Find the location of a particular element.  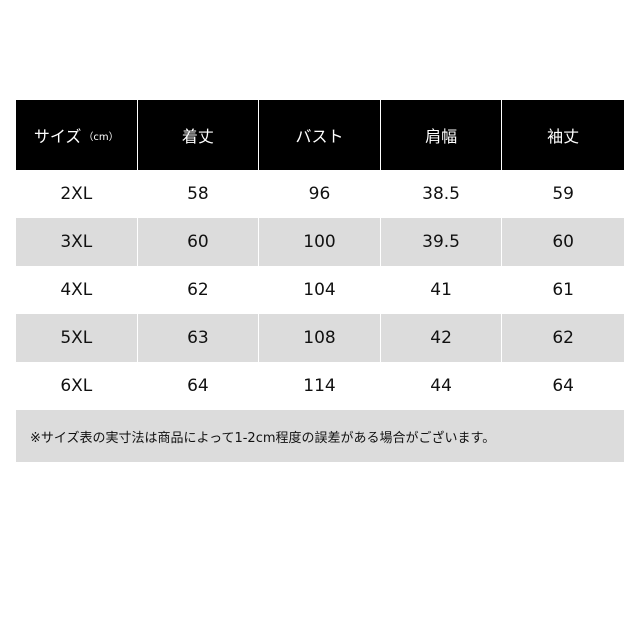

table-cell: 104 is located at coordinates (320, 290).